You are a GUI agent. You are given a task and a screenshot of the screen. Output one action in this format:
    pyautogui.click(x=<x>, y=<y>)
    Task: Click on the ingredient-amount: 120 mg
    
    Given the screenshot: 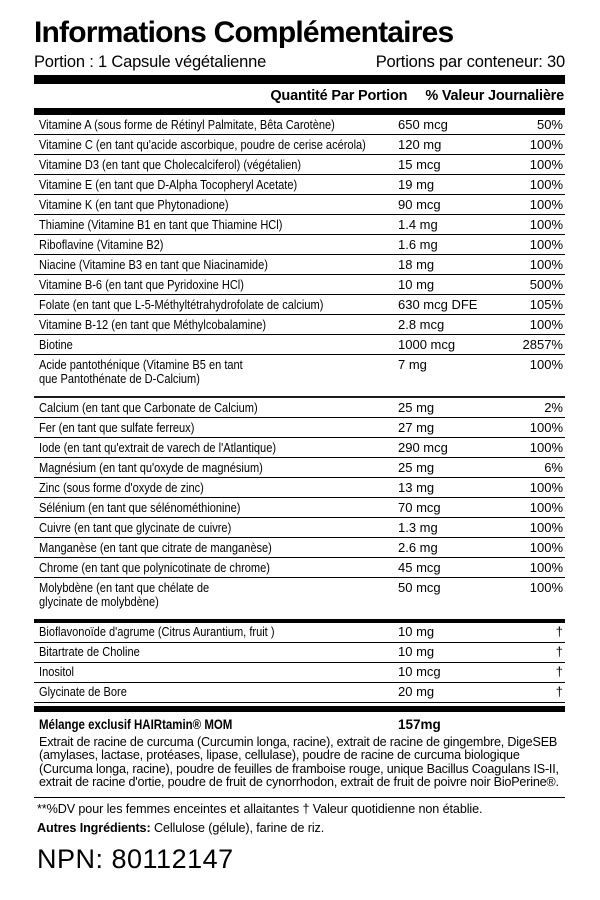 What is the action you would take?
    pyautogui.click(x=420, y=144)
    